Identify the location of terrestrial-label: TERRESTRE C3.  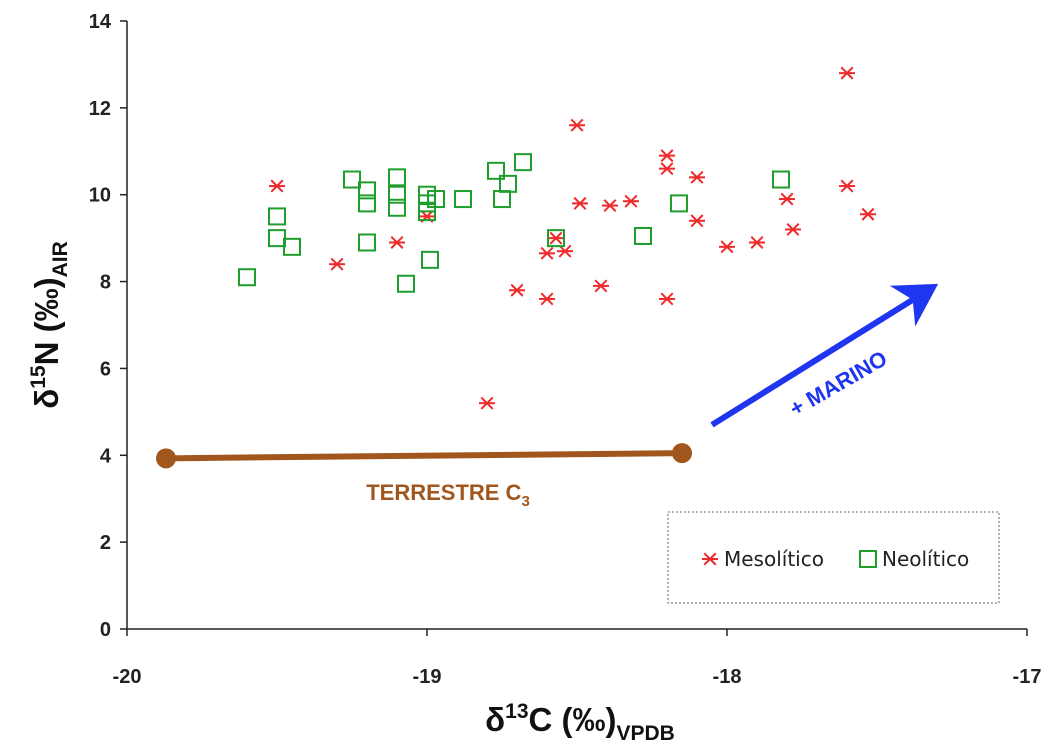
(448, 495).